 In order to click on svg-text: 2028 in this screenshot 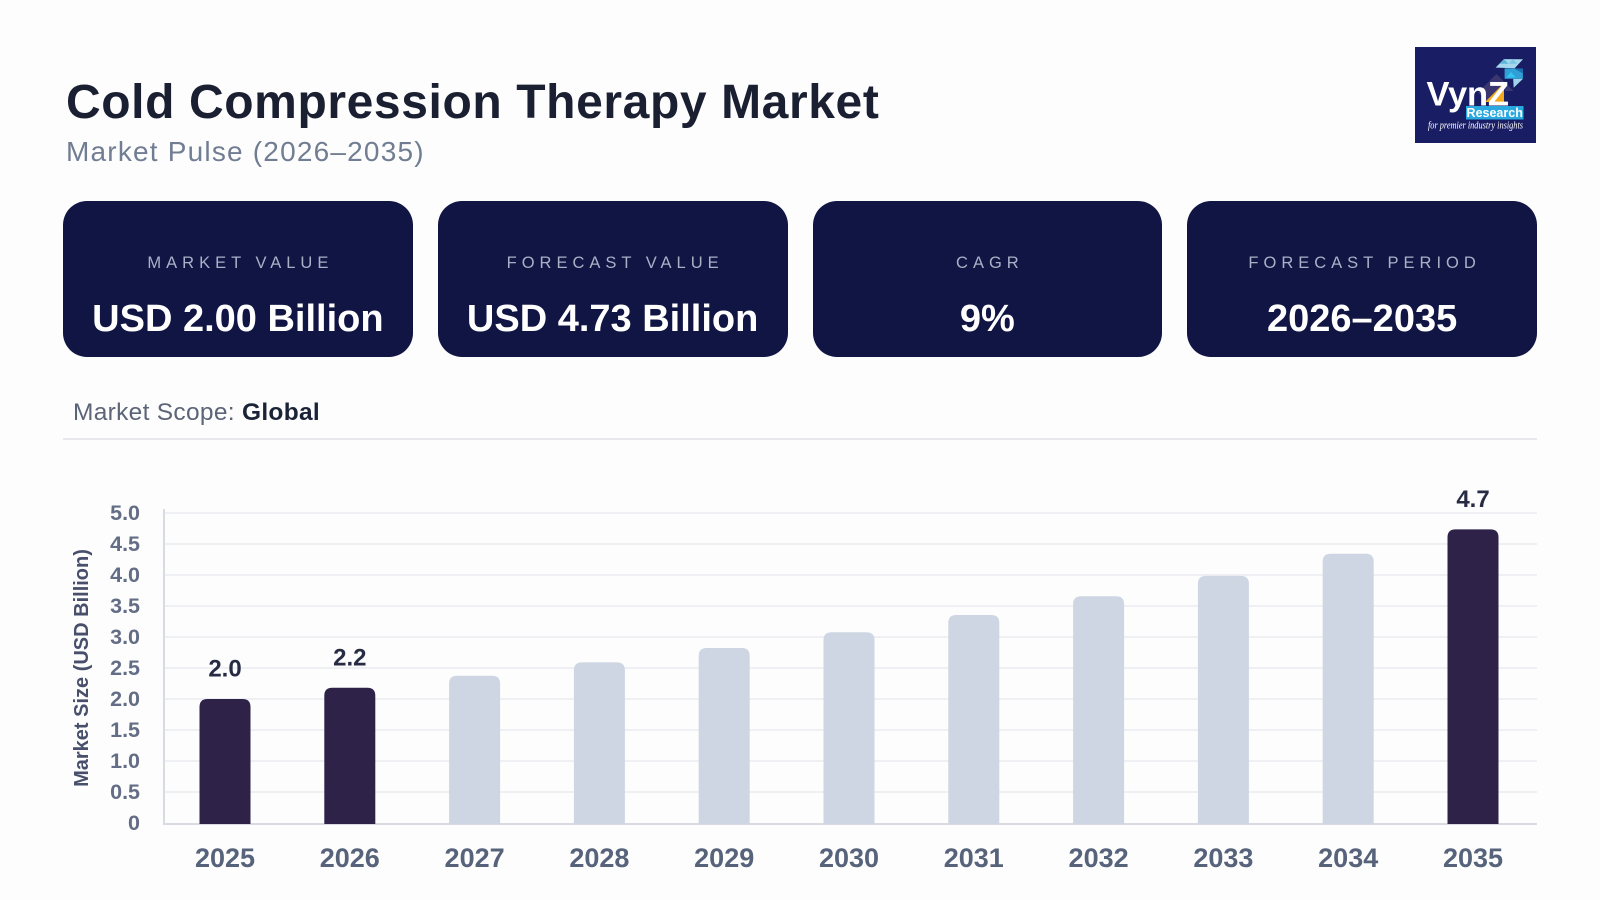, I will do `click(599, 858)`.